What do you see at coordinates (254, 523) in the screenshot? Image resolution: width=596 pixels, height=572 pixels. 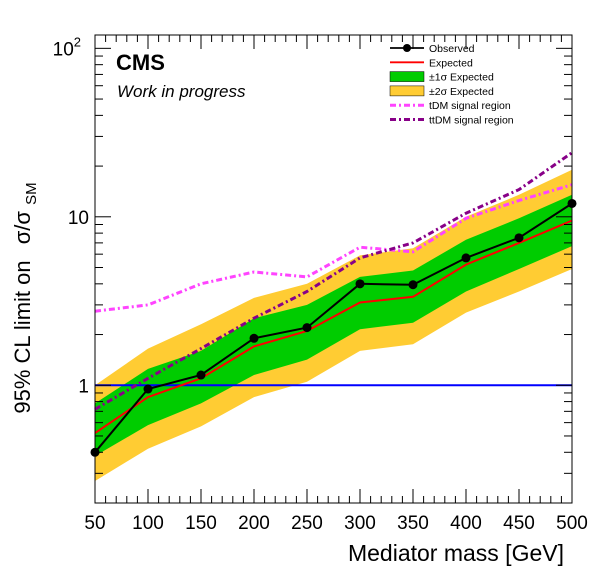 I see `x-tick-label: 200` at bounding box center [254, 523].